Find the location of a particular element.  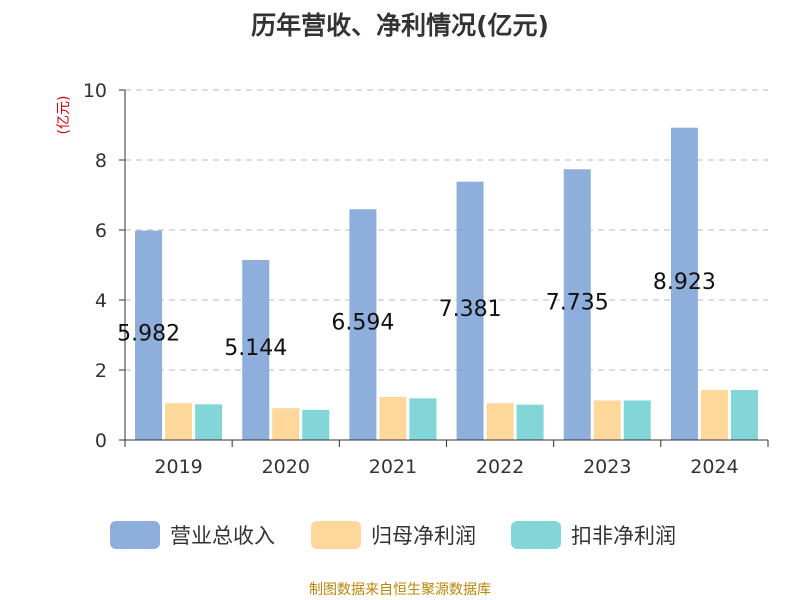

y-tick-label: 6 is located at coordinates (101, 231).